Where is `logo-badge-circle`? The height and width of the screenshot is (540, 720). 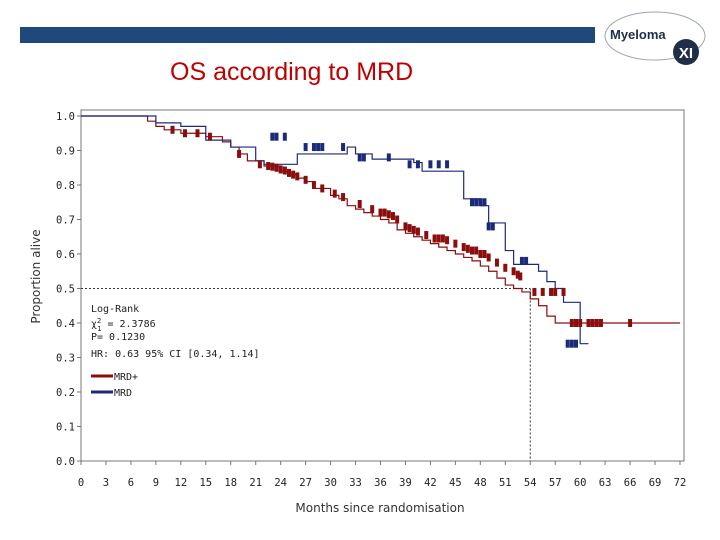
logo-badge-circle is located at coordinates (686, 52).